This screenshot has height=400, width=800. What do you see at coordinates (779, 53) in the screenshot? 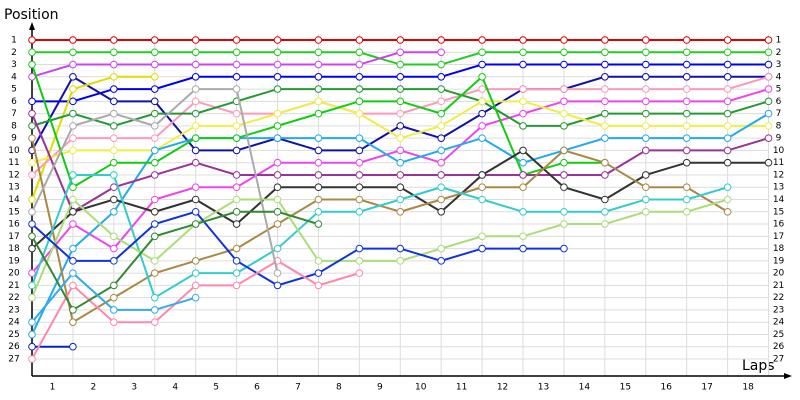
I see `y-tick-label-right: 2` at bounding box center [779, 53].